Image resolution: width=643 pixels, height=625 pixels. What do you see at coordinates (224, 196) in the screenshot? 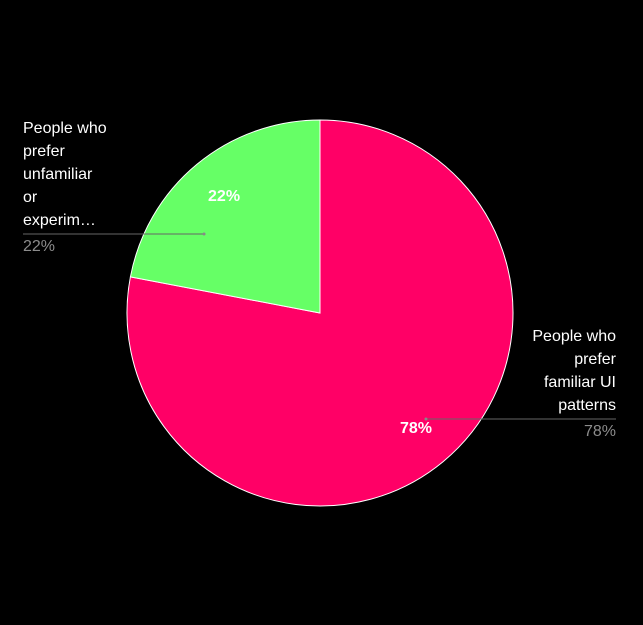
I see `slice-label: 22%` at bounding box center [224, 196].